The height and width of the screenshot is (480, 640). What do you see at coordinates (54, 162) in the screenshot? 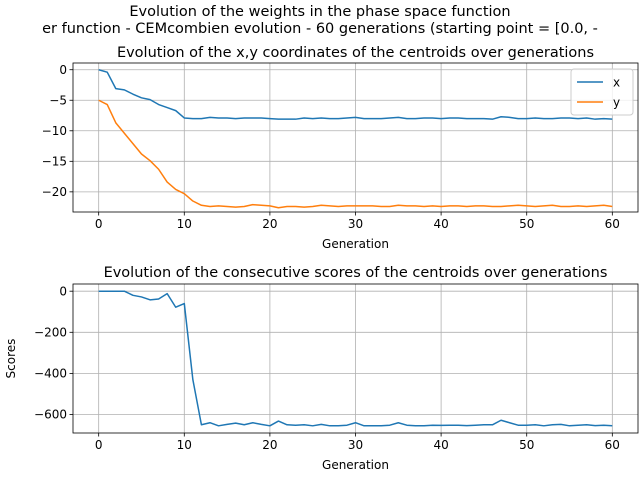
I see `y-tick-label: −15` at bounding box center [54, 162].